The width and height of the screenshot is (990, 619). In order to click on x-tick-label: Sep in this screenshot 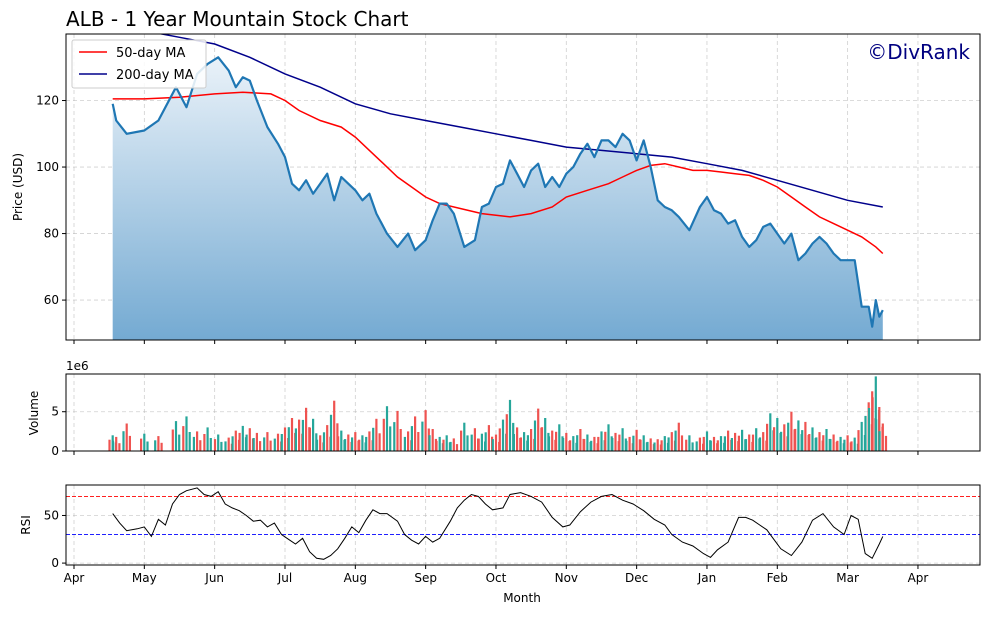, I will do `click(425, 578)`.